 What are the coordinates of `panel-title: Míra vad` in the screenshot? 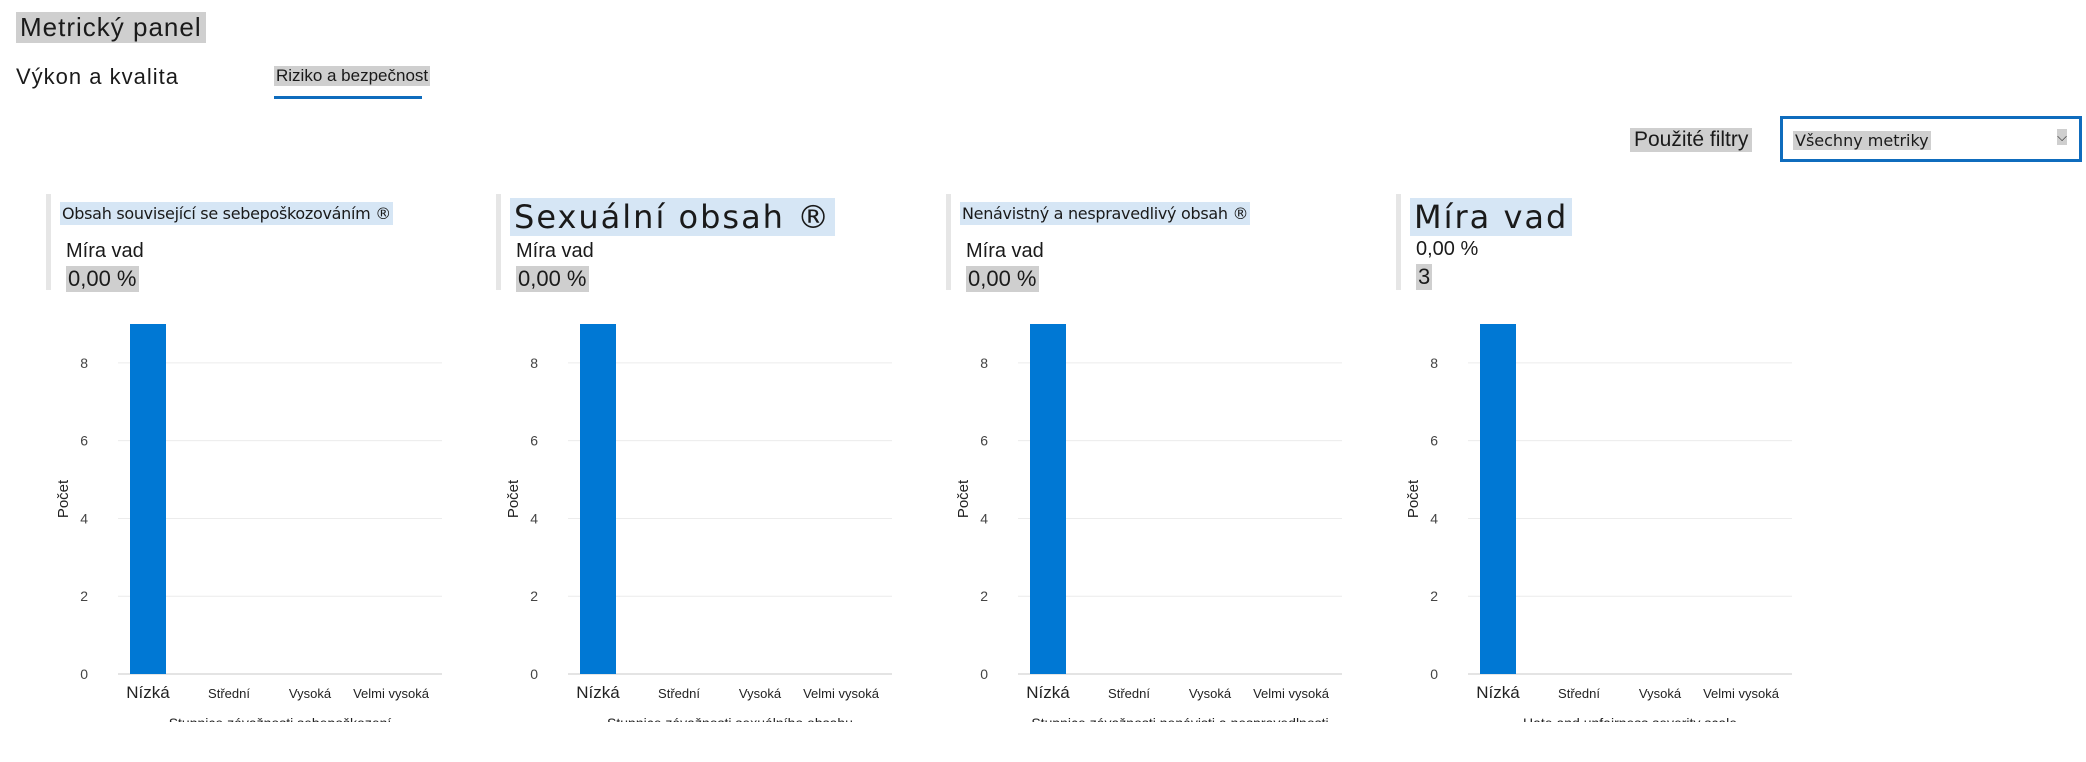 It's located at (1491, 217).